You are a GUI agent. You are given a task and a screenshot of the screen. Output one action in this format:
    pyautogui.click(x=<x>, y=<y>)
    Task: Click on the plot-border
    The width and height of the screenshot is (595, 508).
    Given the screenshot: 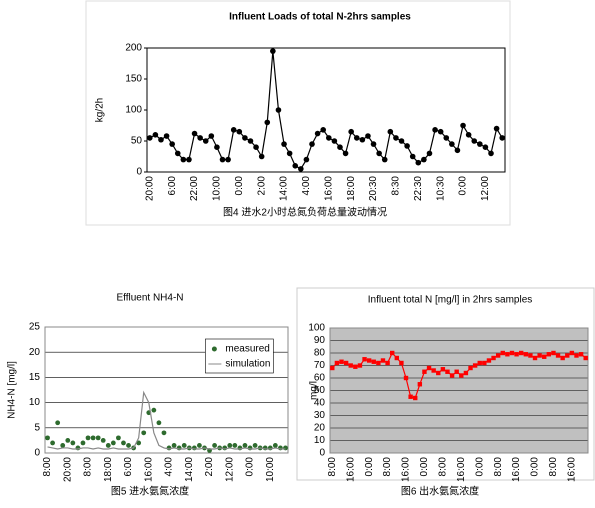 What is the action you would take?
    pyautogui.click(x=166, y=390)
    